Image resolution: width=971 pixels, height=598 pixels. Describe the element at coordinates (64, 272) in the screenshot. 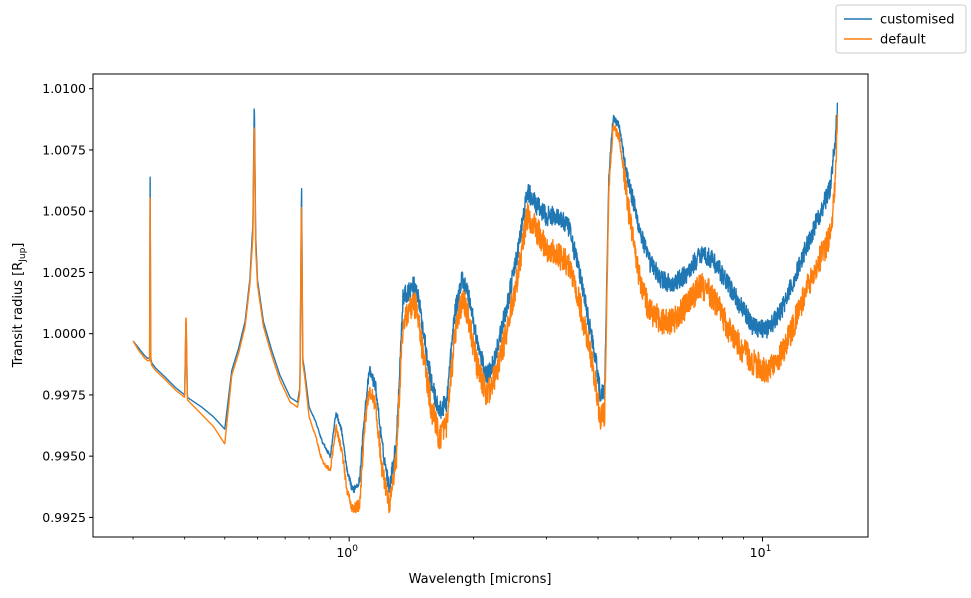

I see `y-tick-label: 1.0025` at that location.